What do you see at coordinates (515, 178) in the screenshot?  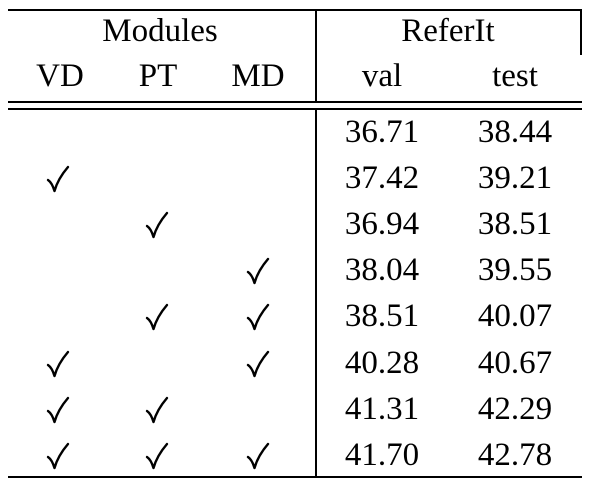 I see `cell-test: 39.21` at bounding box center [515, 178].